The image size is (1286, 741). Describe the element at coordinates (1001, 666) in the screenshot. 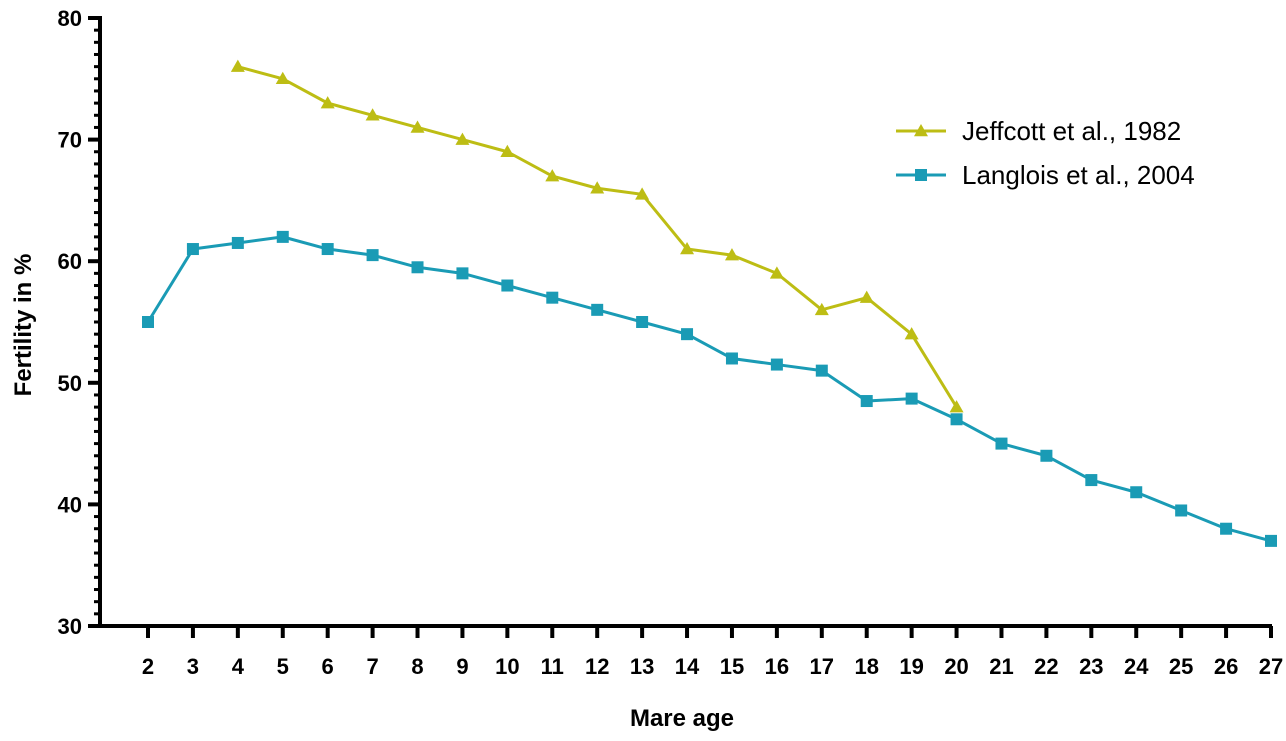

I see `x-tick-label: 21` at that location.